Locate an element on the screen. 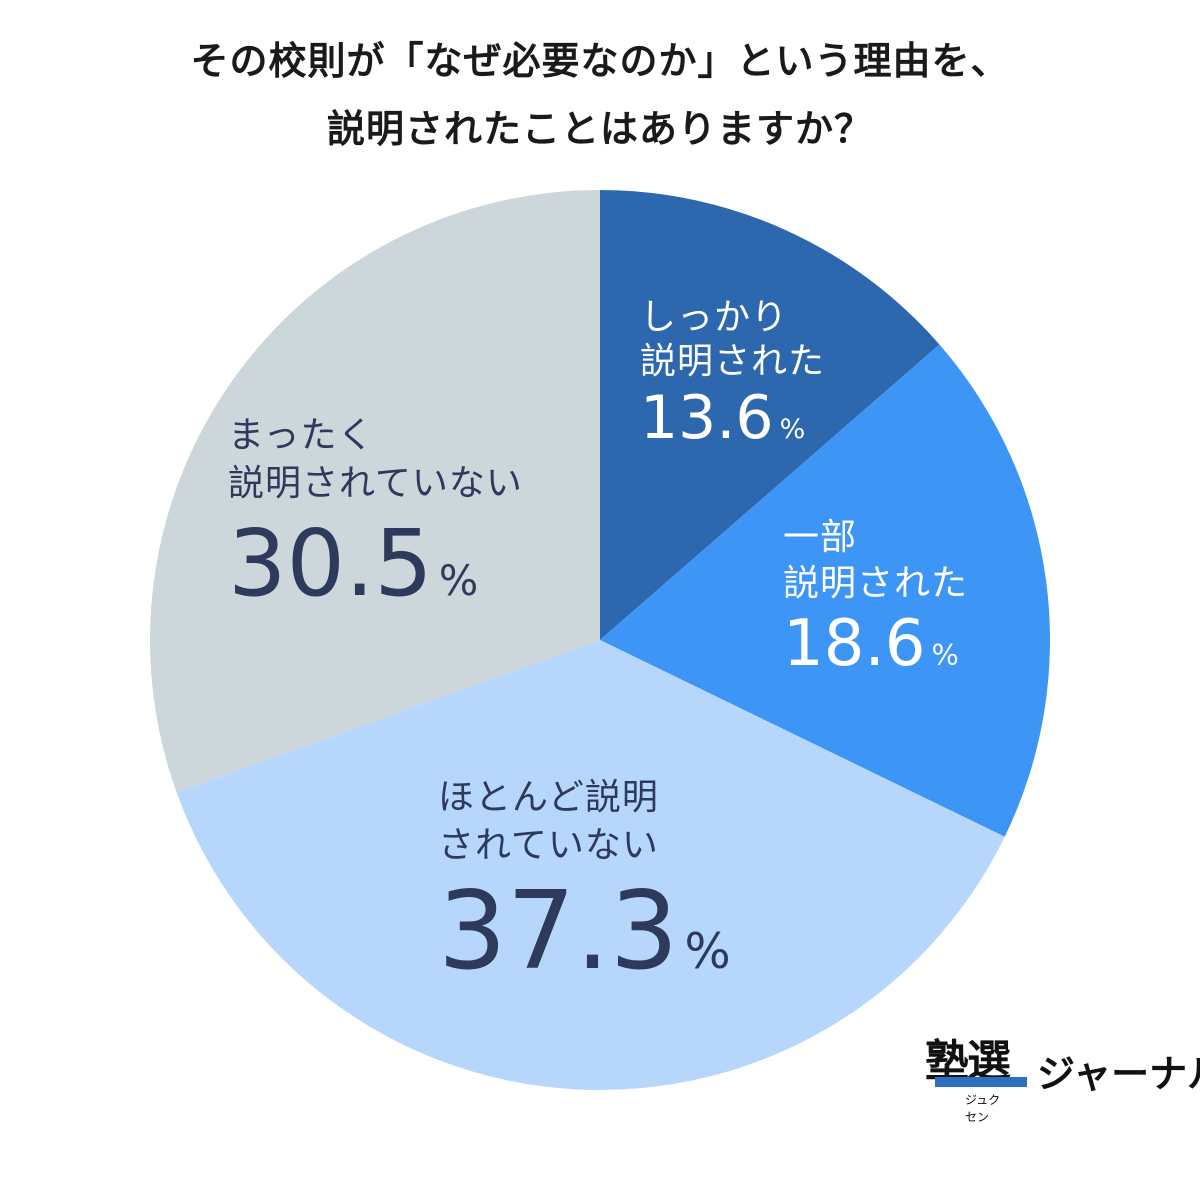 Image resolution: width=1200 pixels, height=1200 pixels. chart-title-line1: その校則が「なぜ必要なのか」という理由を、 is located at coordinates (600, 61).